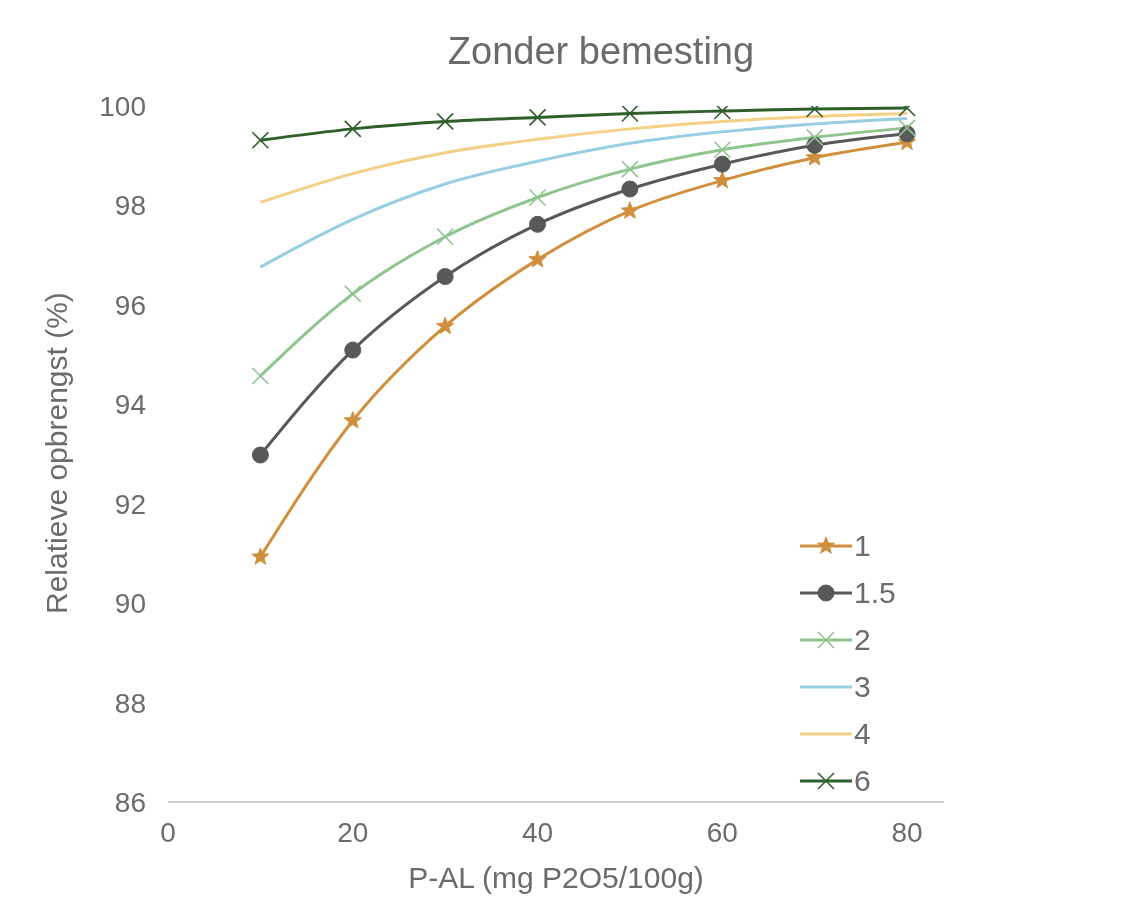  I want to click on y-axis-title: Relatieve opbrengst (%), so click(56, 453).